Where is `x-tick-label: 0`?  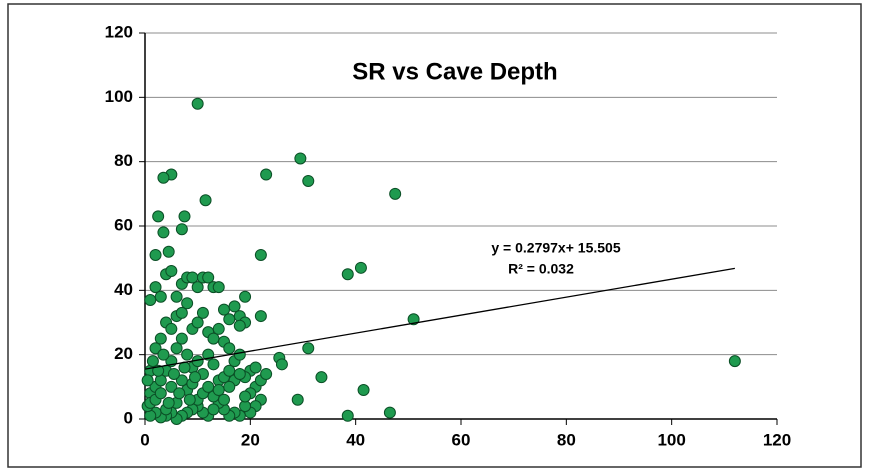 x-tick-label: 0 is located at coordinates (144, 439).